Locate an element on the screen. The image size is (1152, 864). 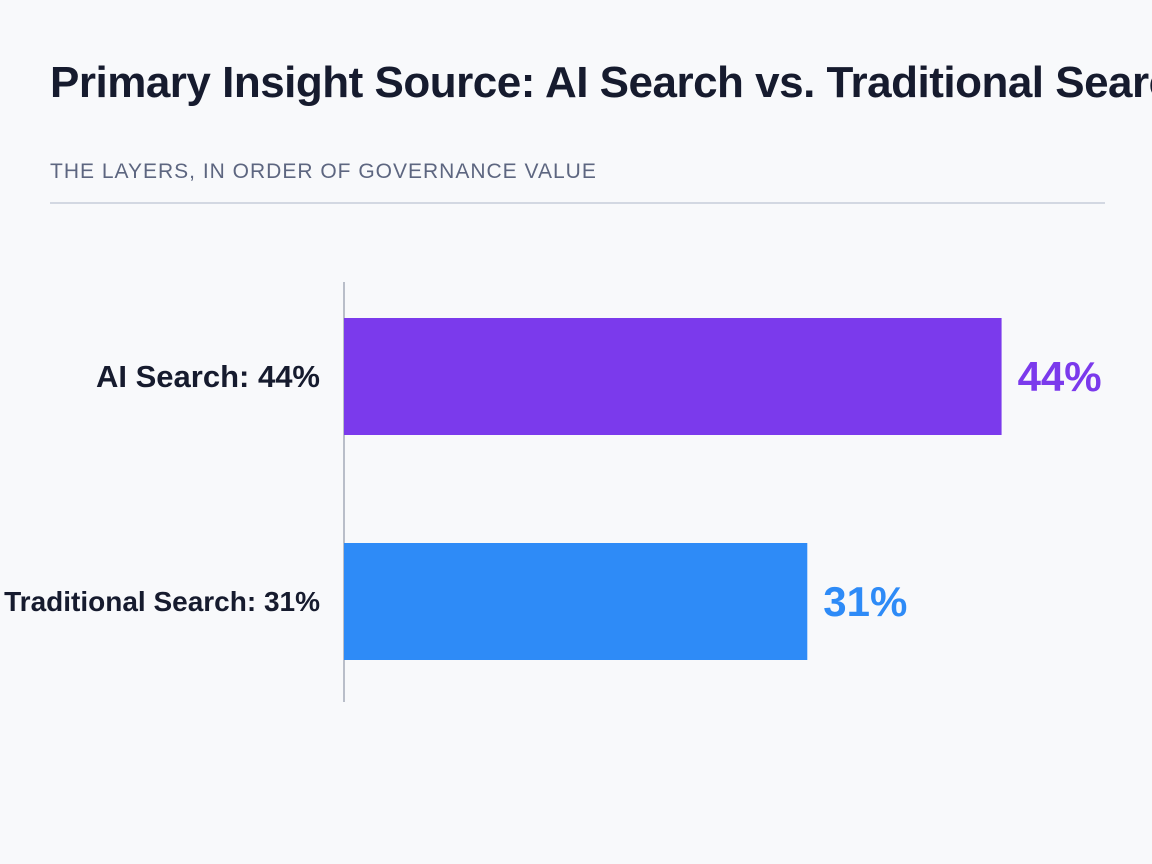
header-divider is located at coordinates (577, 203).